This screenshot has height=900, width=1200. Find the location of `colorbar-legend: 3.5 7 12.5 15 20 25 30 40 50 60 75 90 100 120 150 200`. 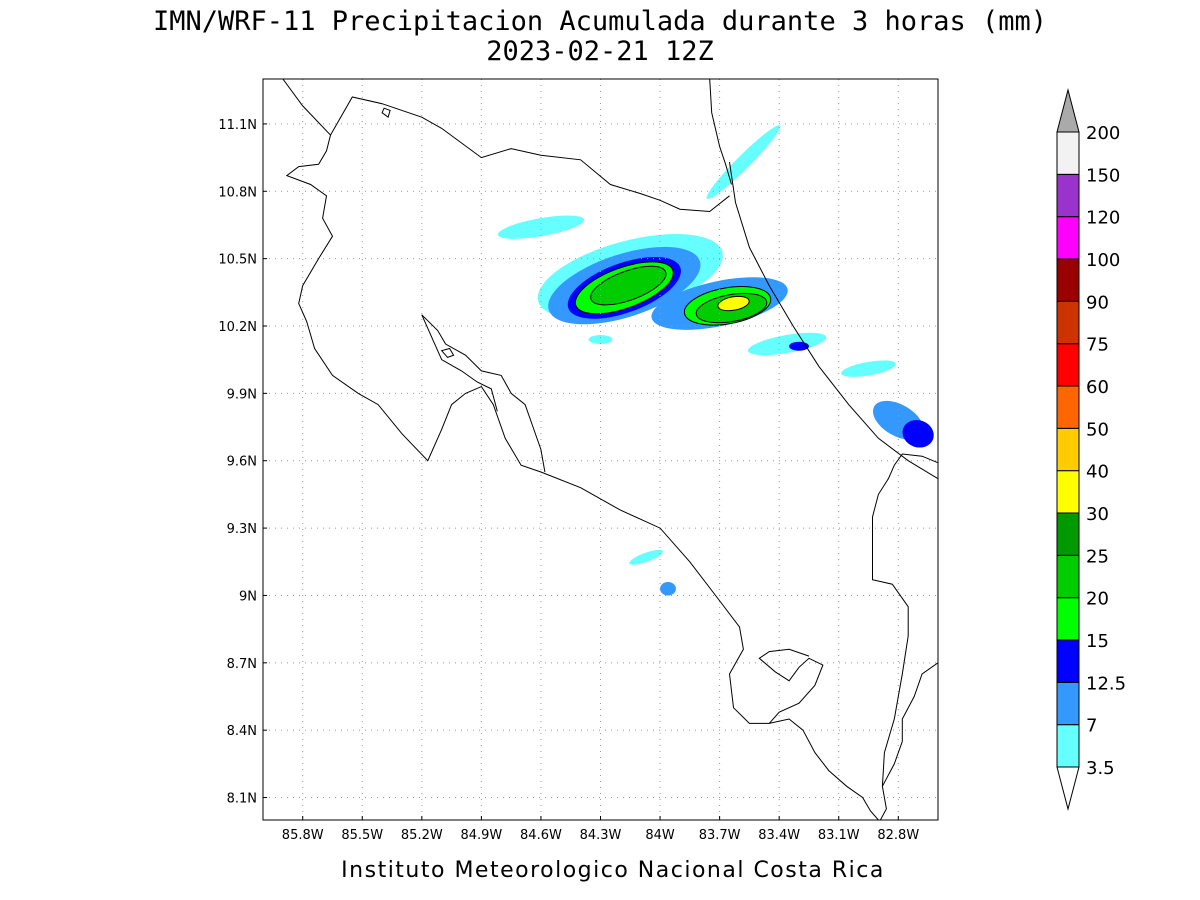

colorbar-legend: 3.5 7 12.5 15 20 25 30 40 50 60 75 90 100 120 150 200 is located at coordinates (1091, 449).